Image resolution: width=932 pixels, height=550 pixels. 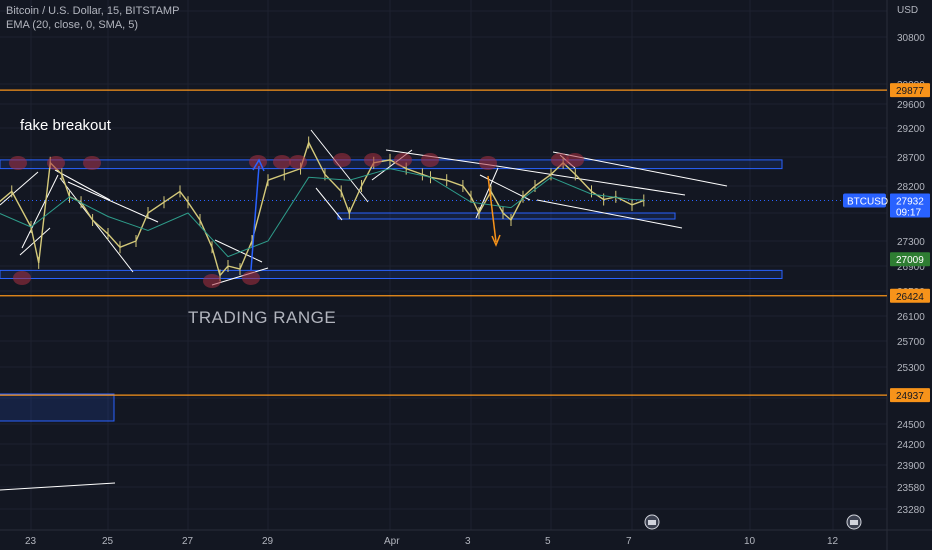 What do you see at coordinates (750, 541) in the screenshot?
I see `x-tick-label: 10` at bounding box center [750, 541].